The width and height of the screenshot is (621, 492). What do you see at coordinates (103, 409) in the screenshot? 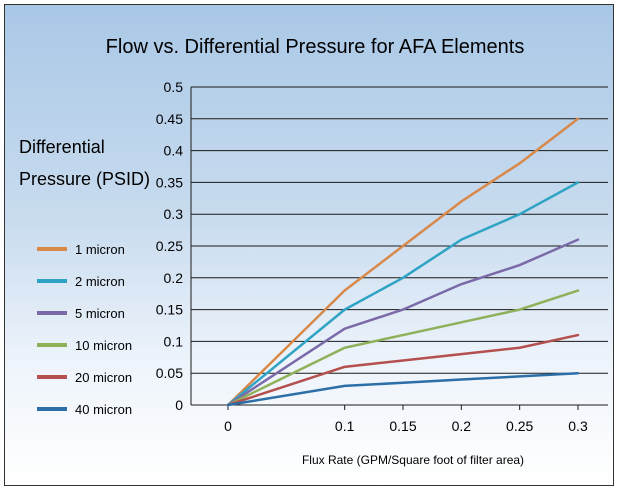
I see `legend-label: 40 micron` at bounding box center [103, 409].